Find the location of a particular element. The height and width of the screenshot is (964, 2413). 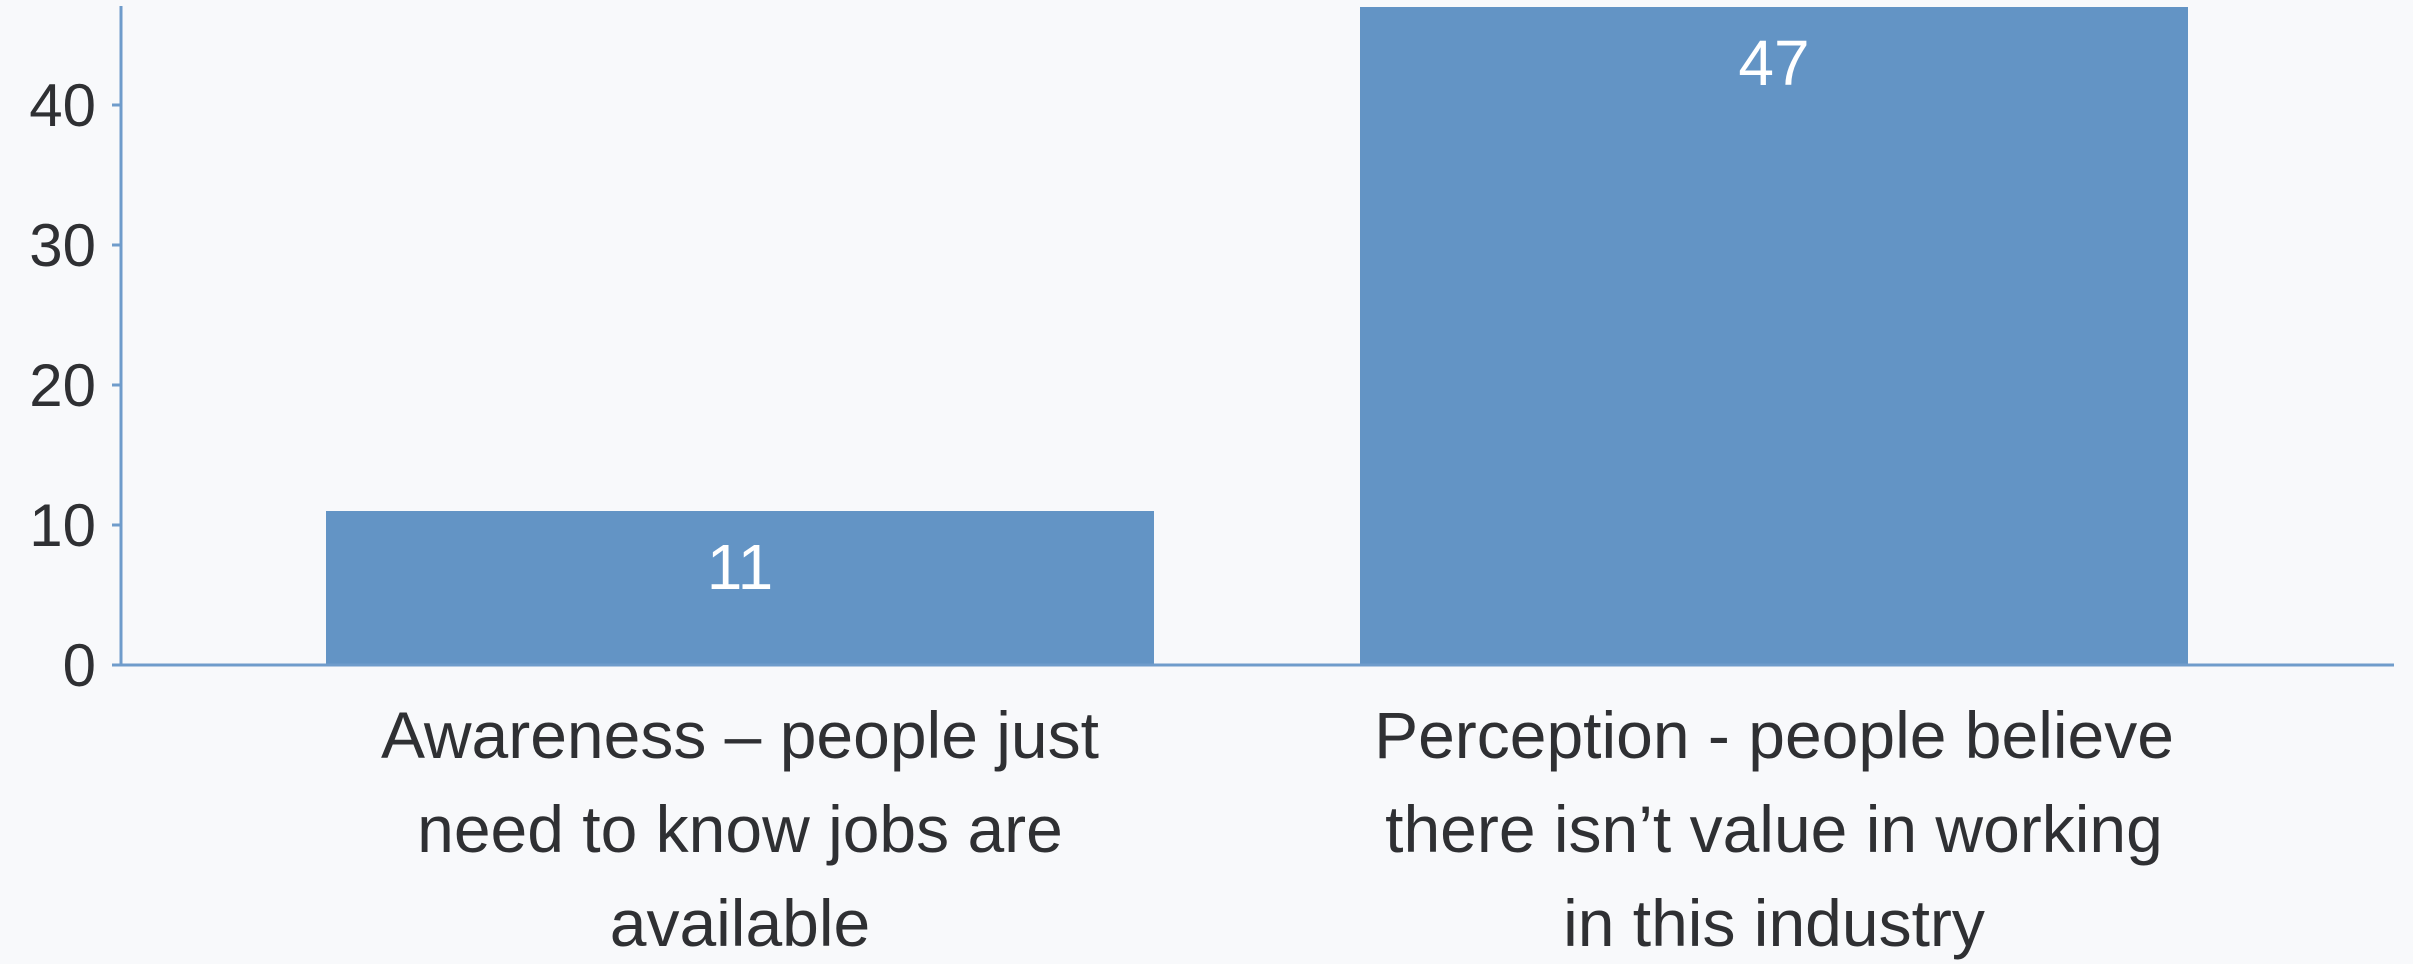

category-label-line: available is located at coordinates (740, 923).